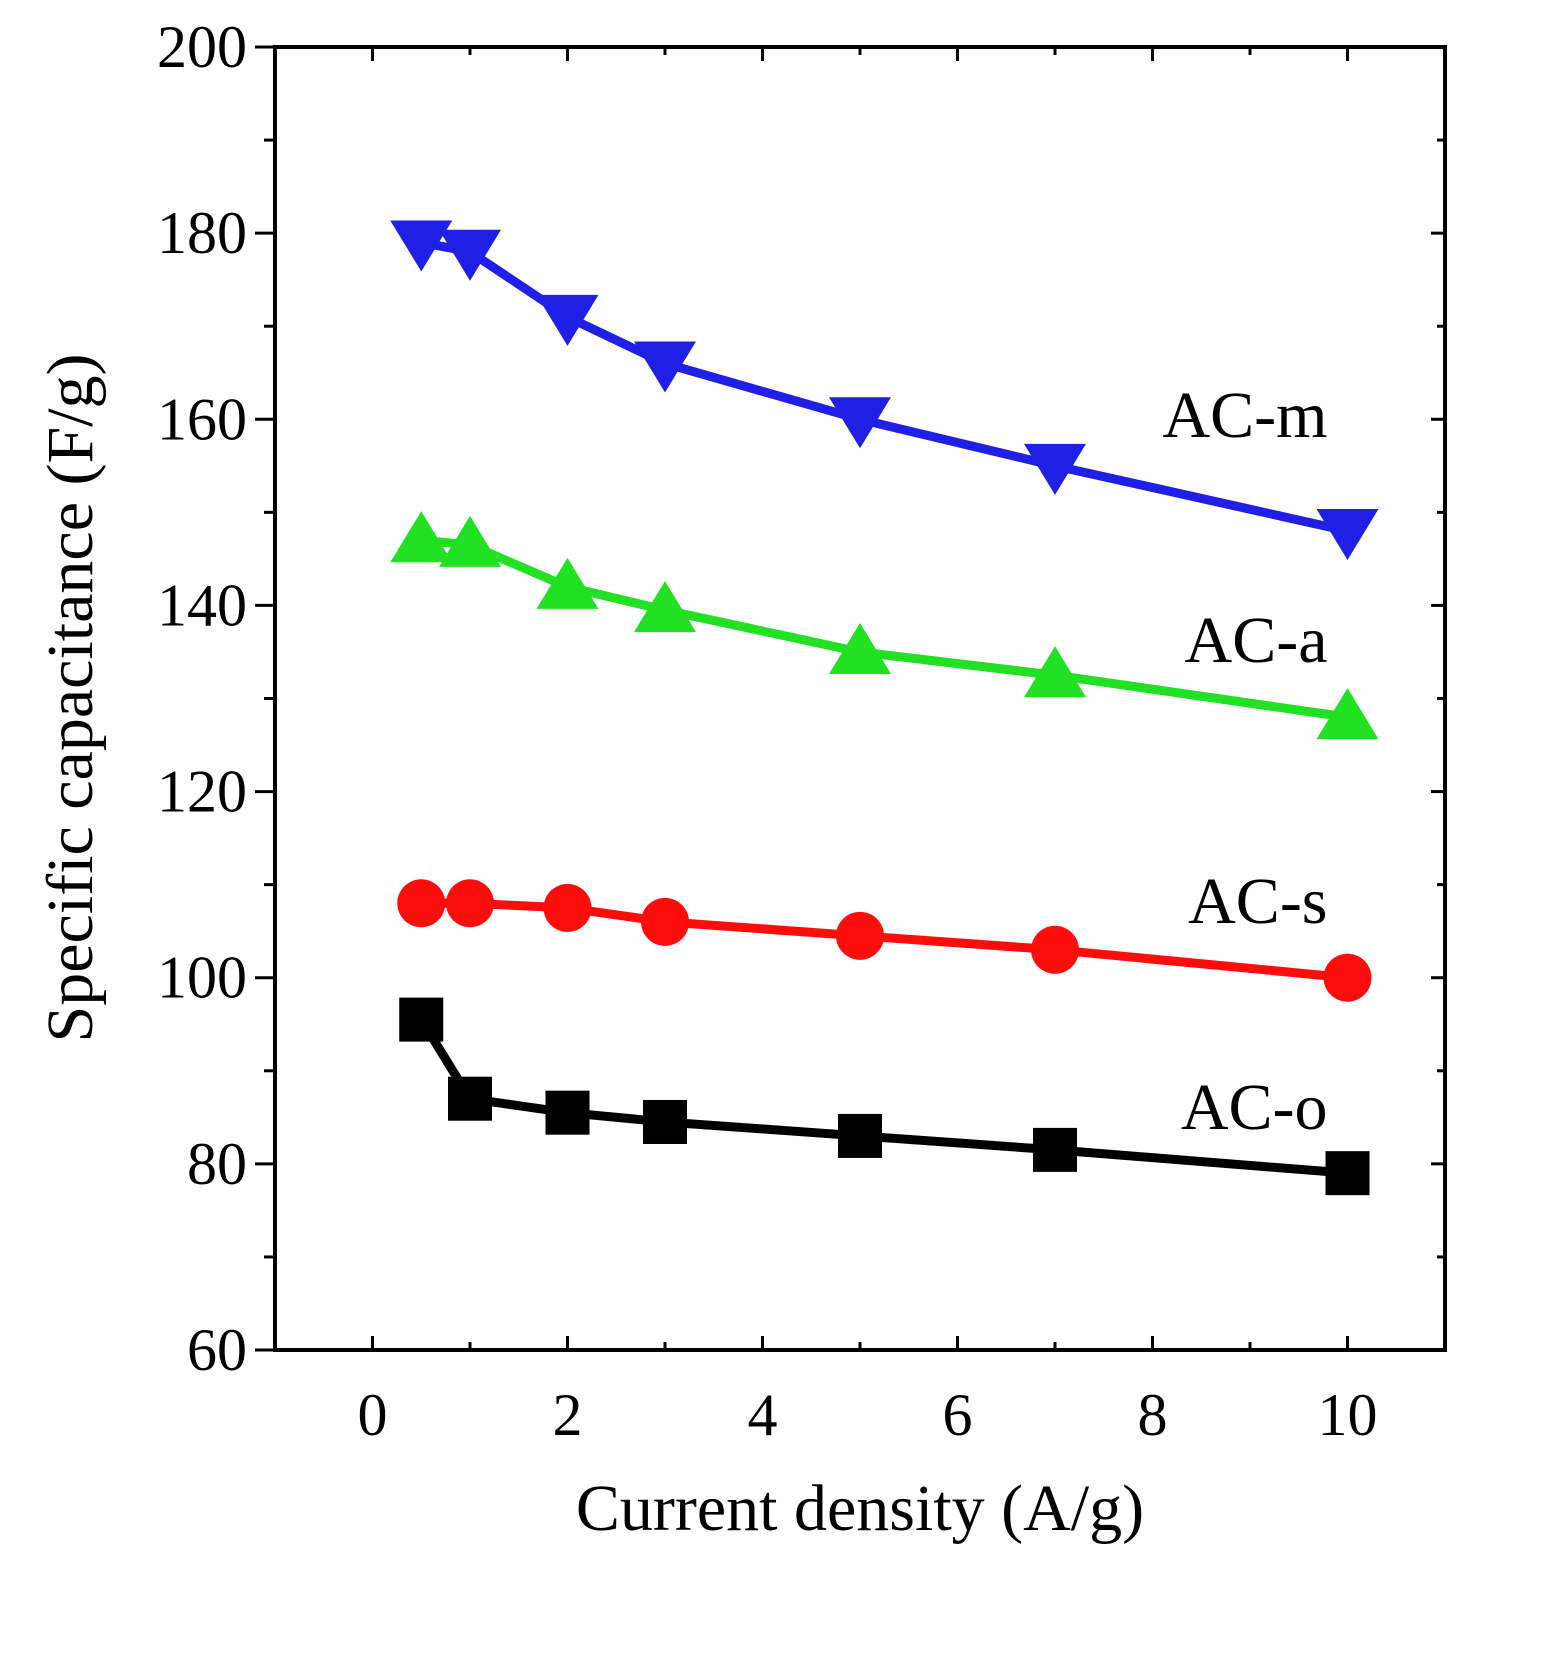  I want to click on y-tick-label: 140, so click(202, 605).